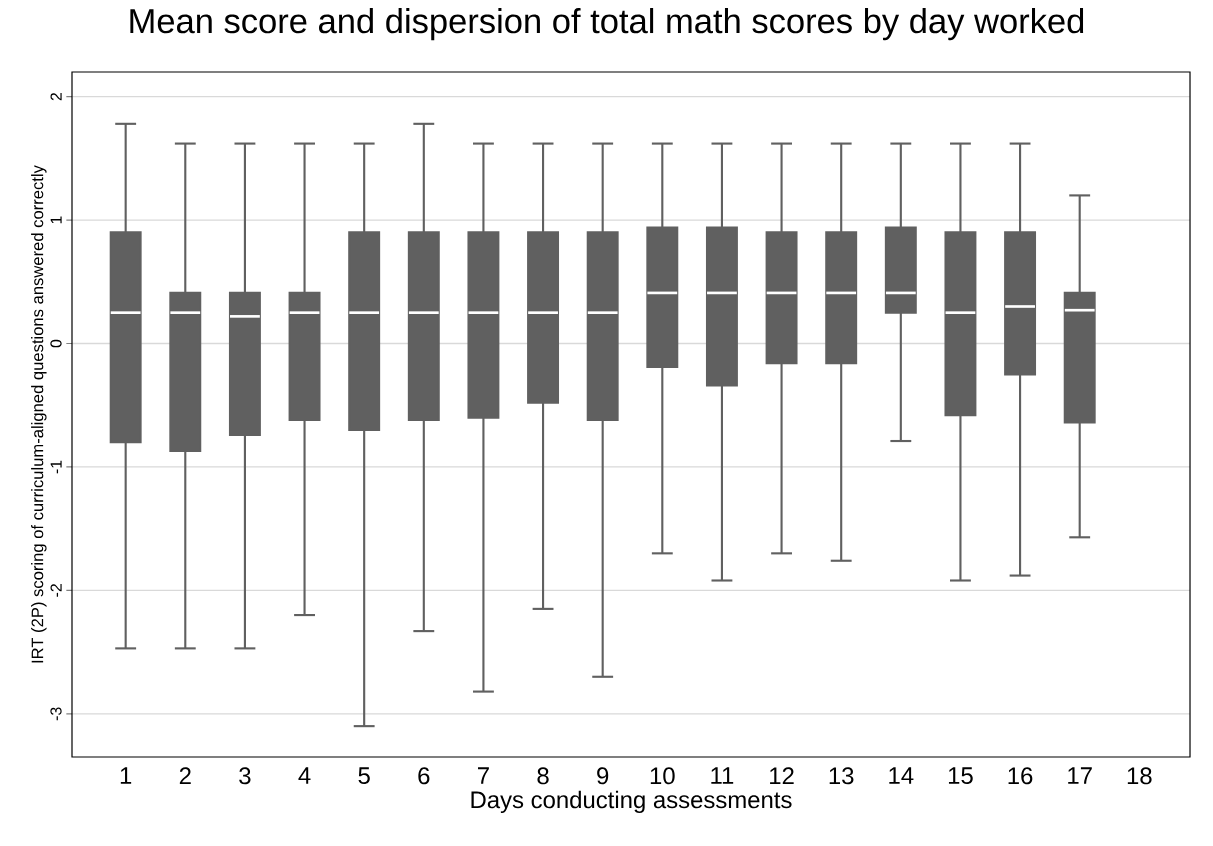 The width and height of the screenshot is (1213, 846). What do you see at coordinates (39, 414) in the screenshot?
I see `y-axis-title: IRT (2P) scoring of curriculum-aligned questions answered correctly` at bounding box center [39, 414].